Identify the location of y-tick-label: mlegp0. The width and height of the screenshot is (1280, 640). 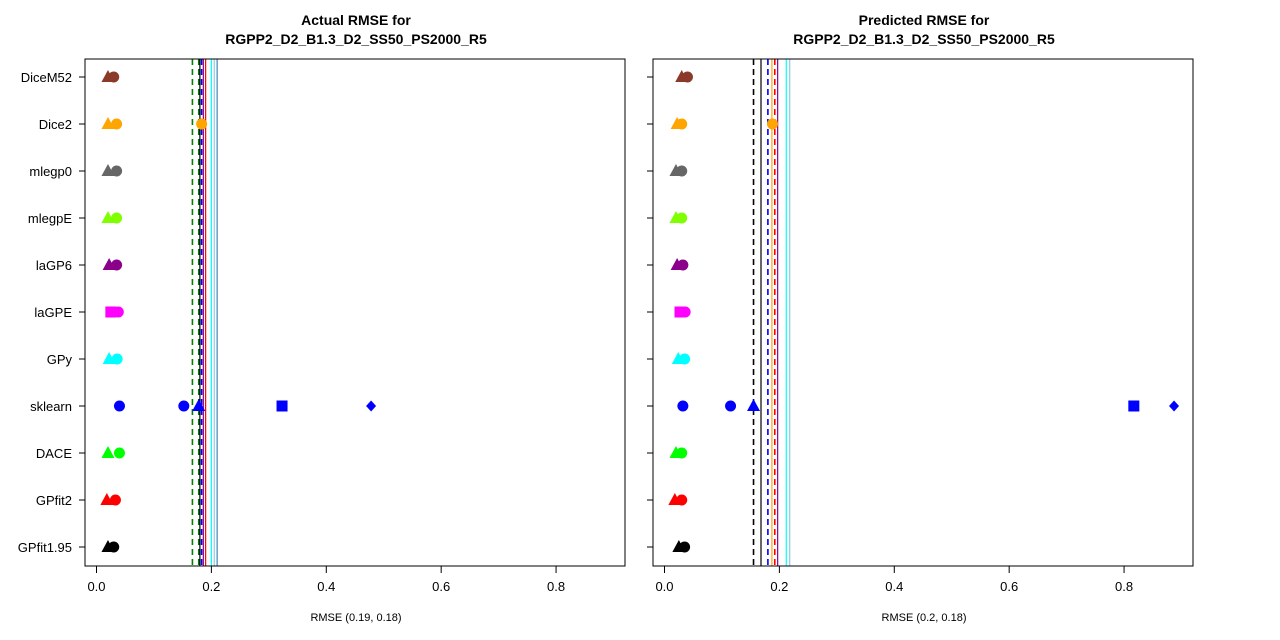
(50, 171).